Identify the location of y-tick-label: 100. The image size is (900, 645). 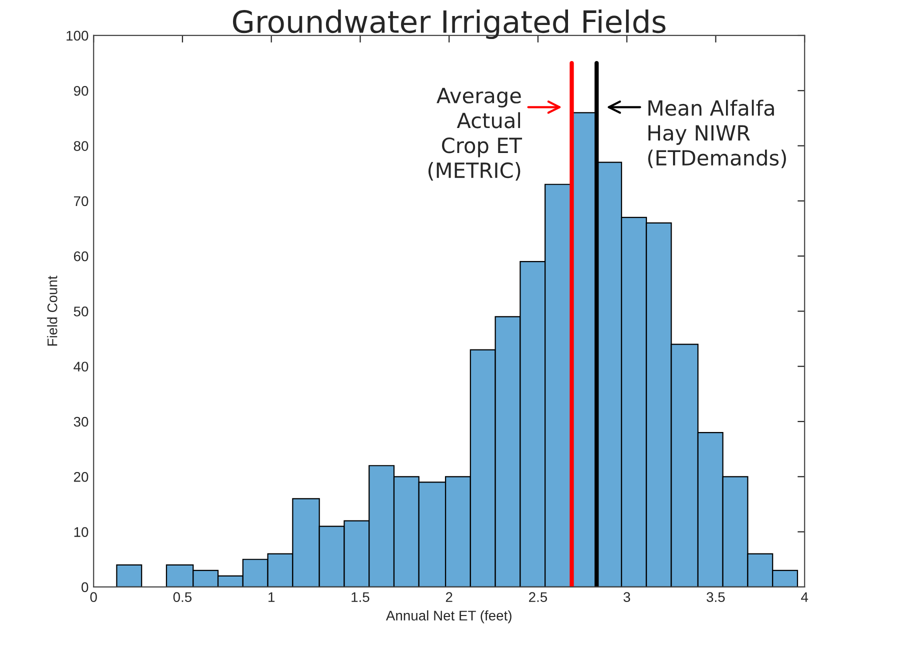
(77, 35).